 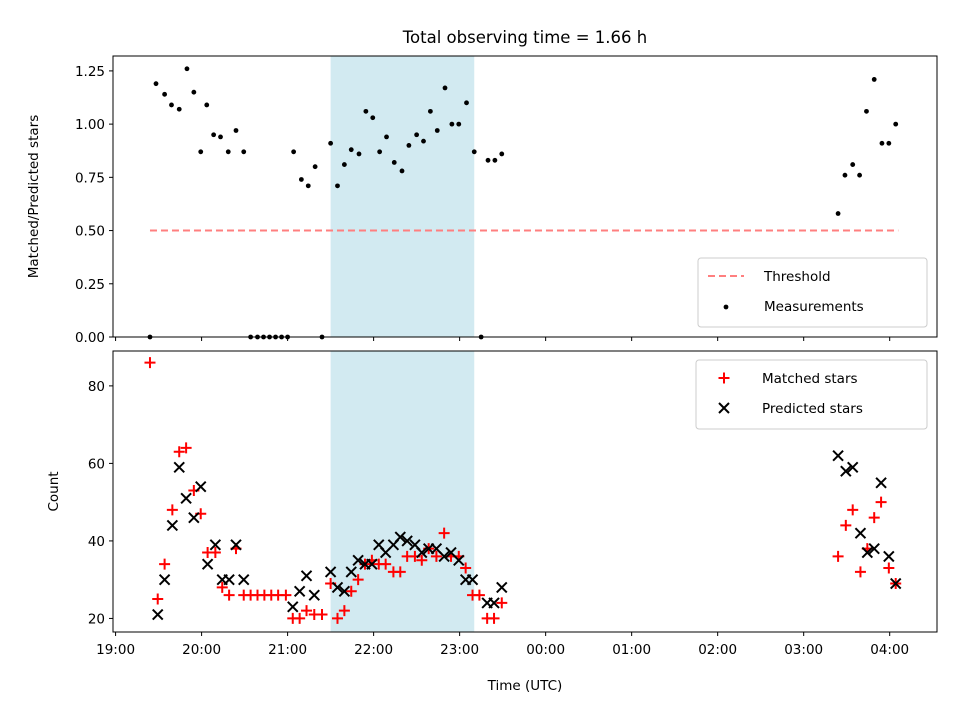 I want to click on legend-label: Measurements, so click(x=814, y=307).